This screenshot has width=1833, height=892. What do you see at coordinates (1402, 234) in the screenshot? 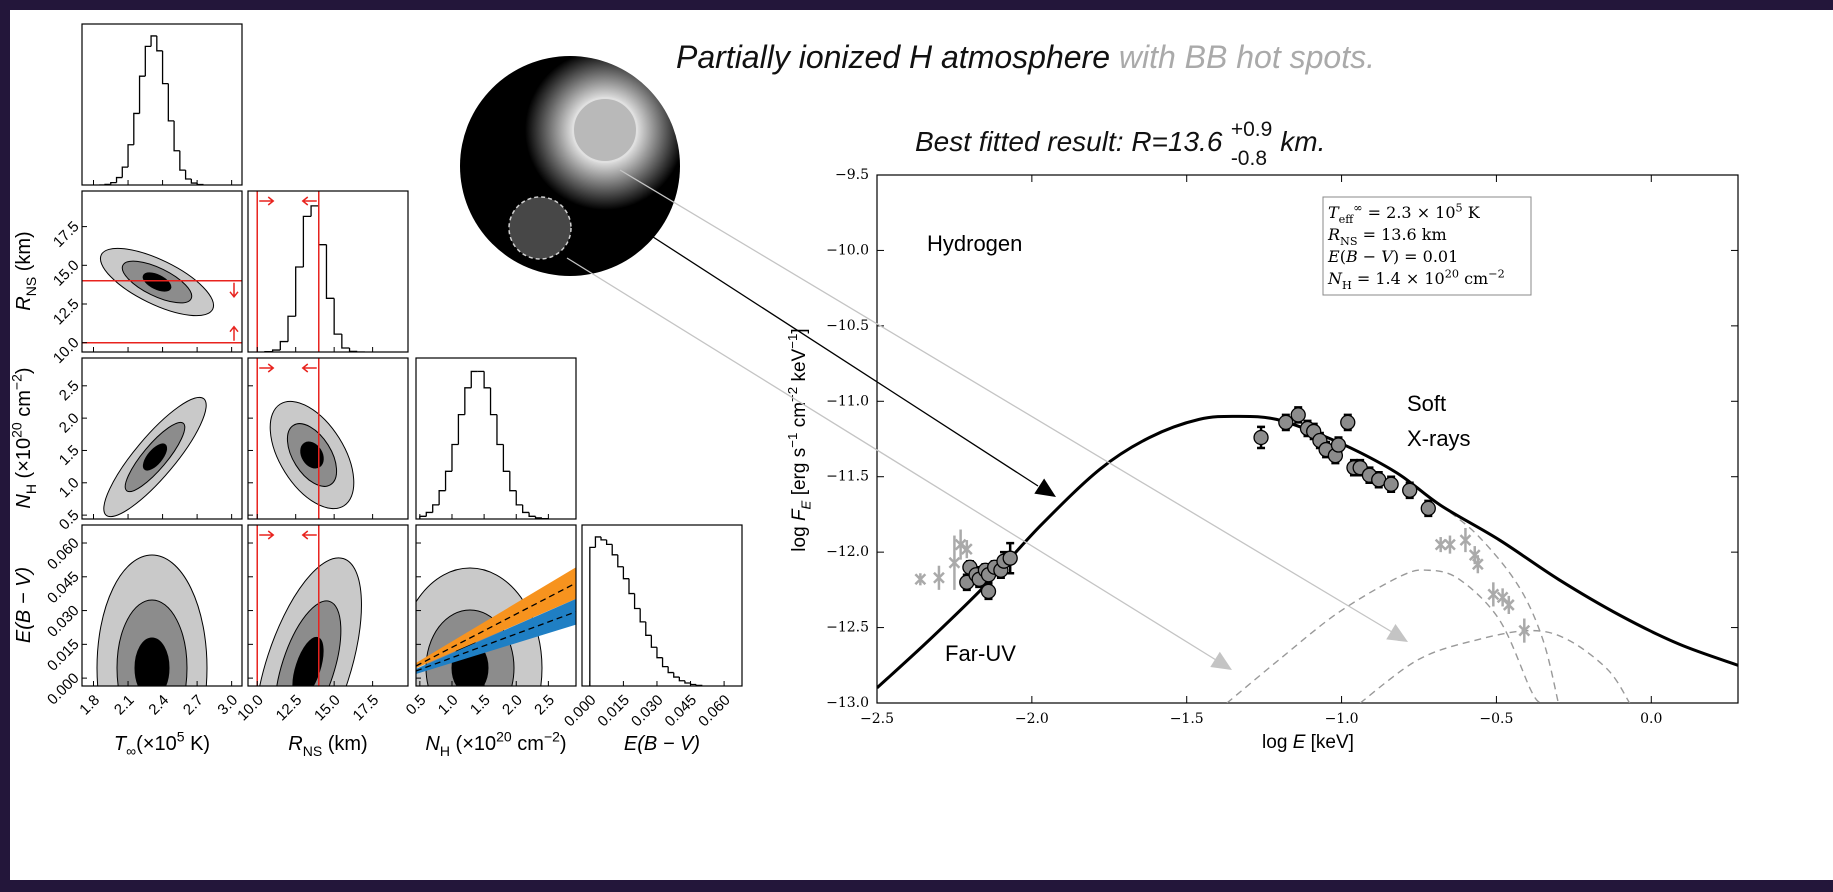
I see `text-part: = 13.6 km` at bounding box center [1402, 234].